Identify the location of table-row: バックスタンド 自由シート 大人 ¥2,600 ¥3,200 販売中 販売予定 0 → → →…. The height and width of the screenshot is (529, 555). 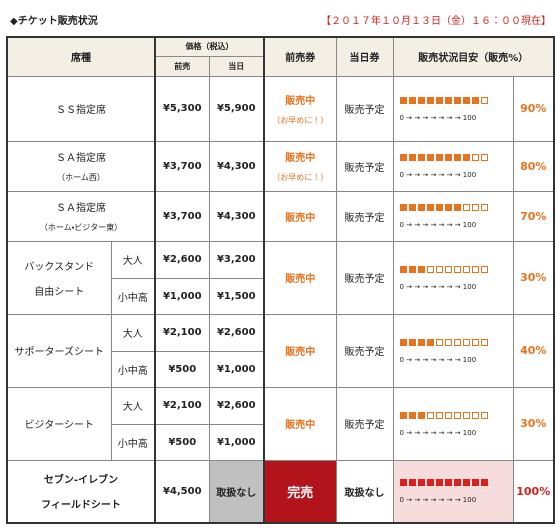
(280, 277).